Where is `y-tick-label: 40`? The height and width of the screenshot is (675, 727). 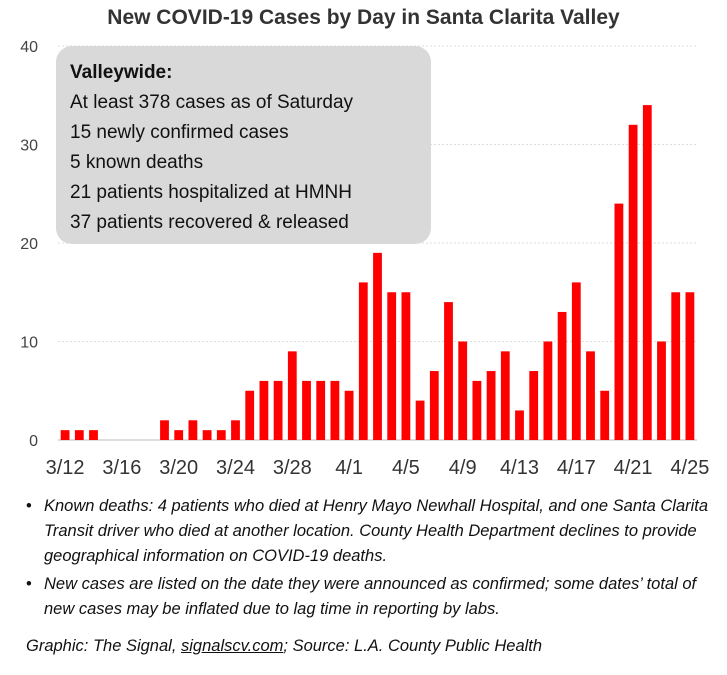
y-tick-label: 40 is located at coordinates (29, 47).